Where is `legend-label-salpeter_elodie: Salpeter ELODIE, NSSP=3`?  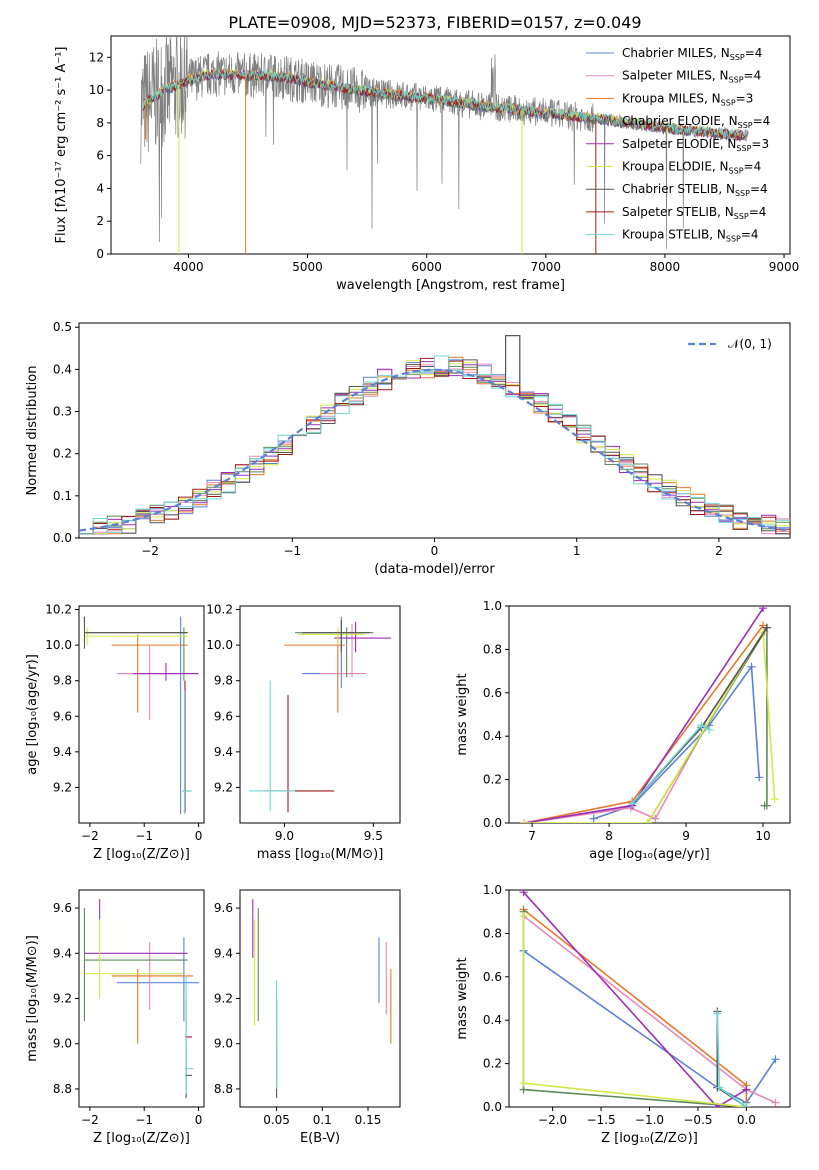 legend-label-salpeter_elodie: Salpeter ELODIE, NSSP=3 is located at coordinates (695, 145).